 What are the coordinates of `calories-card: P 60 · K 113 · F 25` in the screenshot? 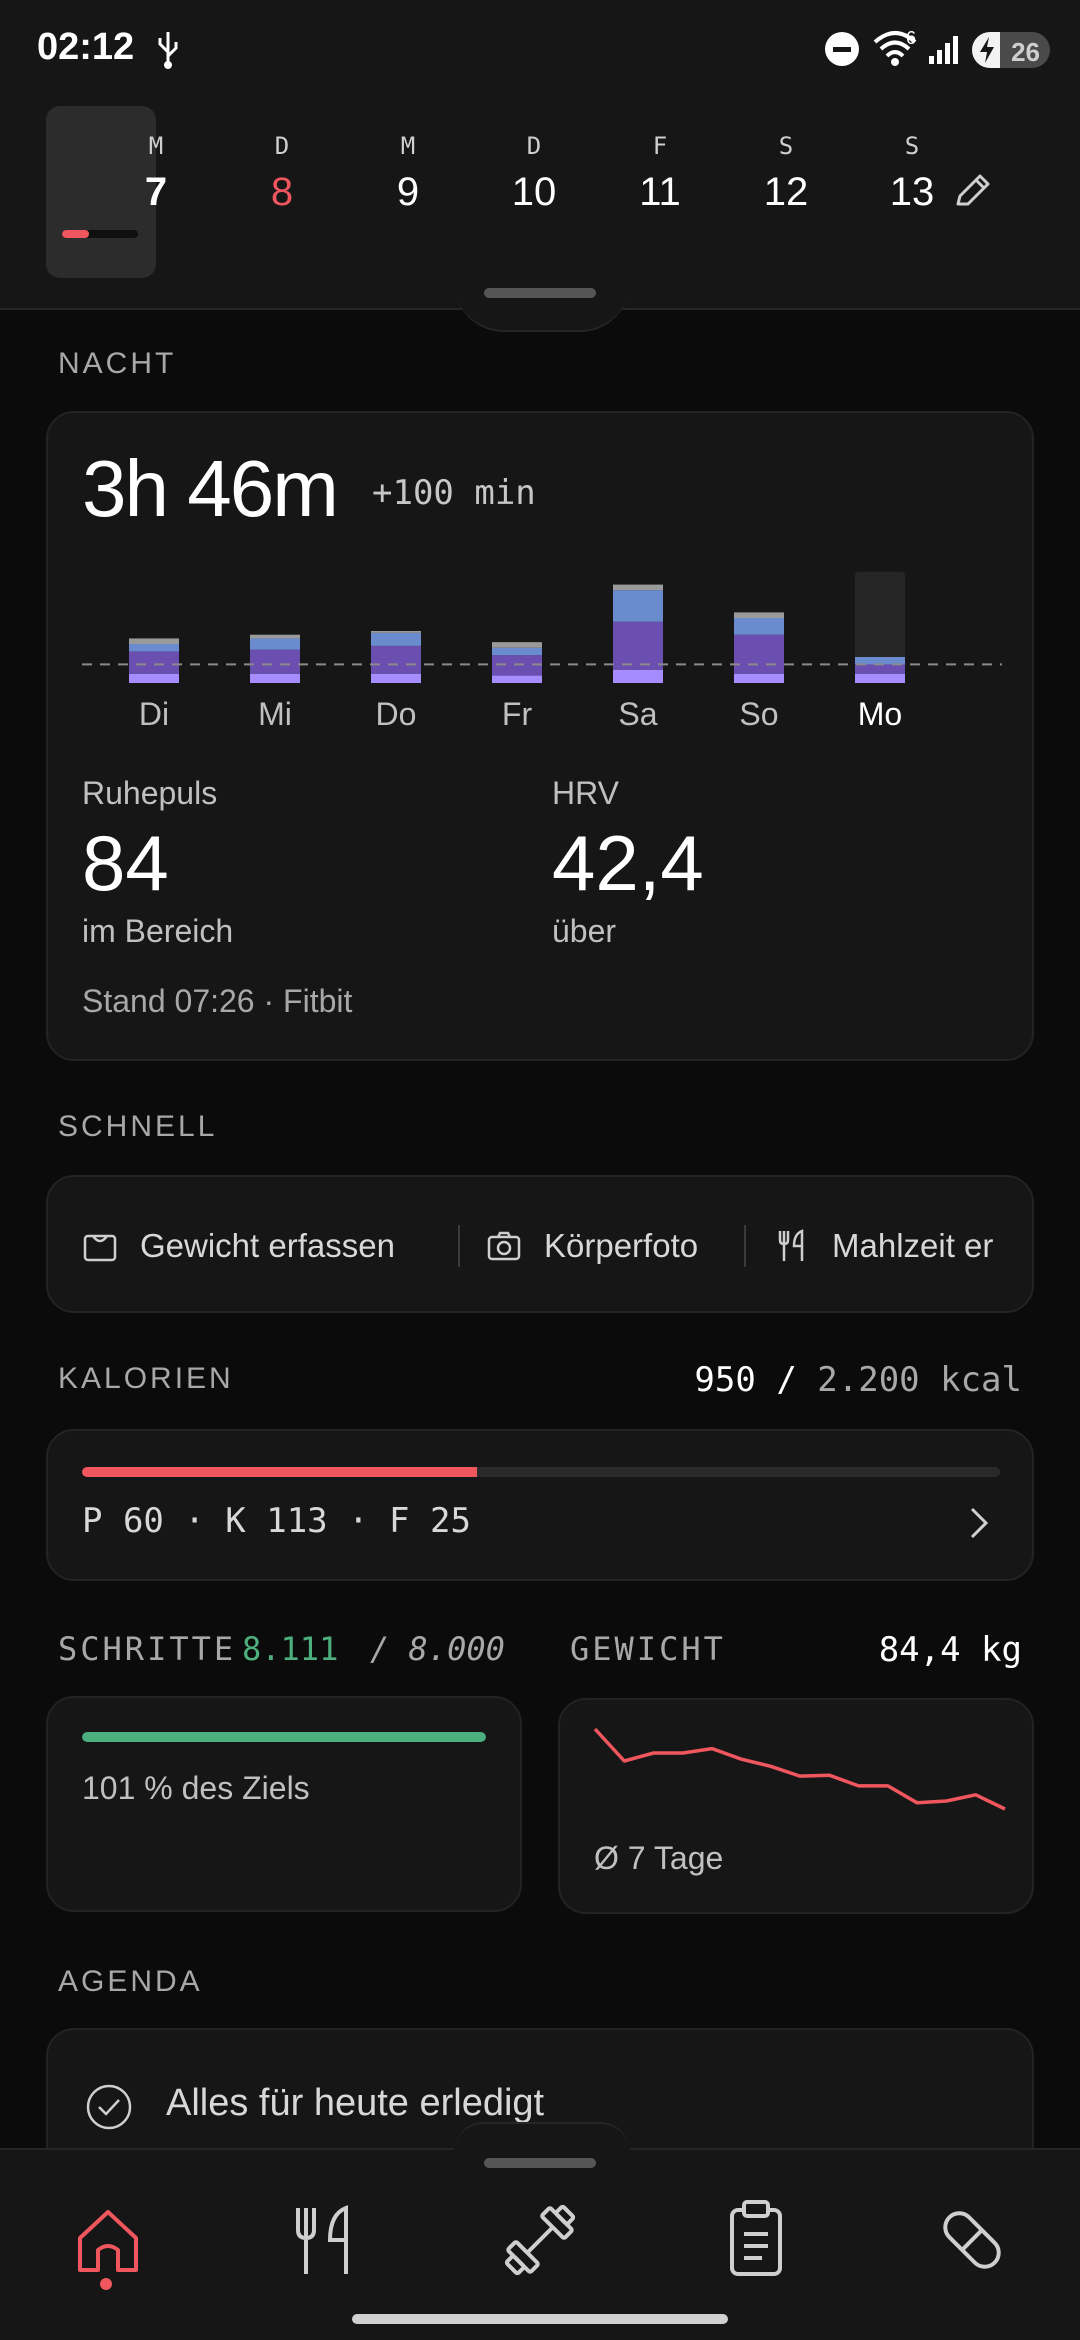 It's located at (540, 1505).